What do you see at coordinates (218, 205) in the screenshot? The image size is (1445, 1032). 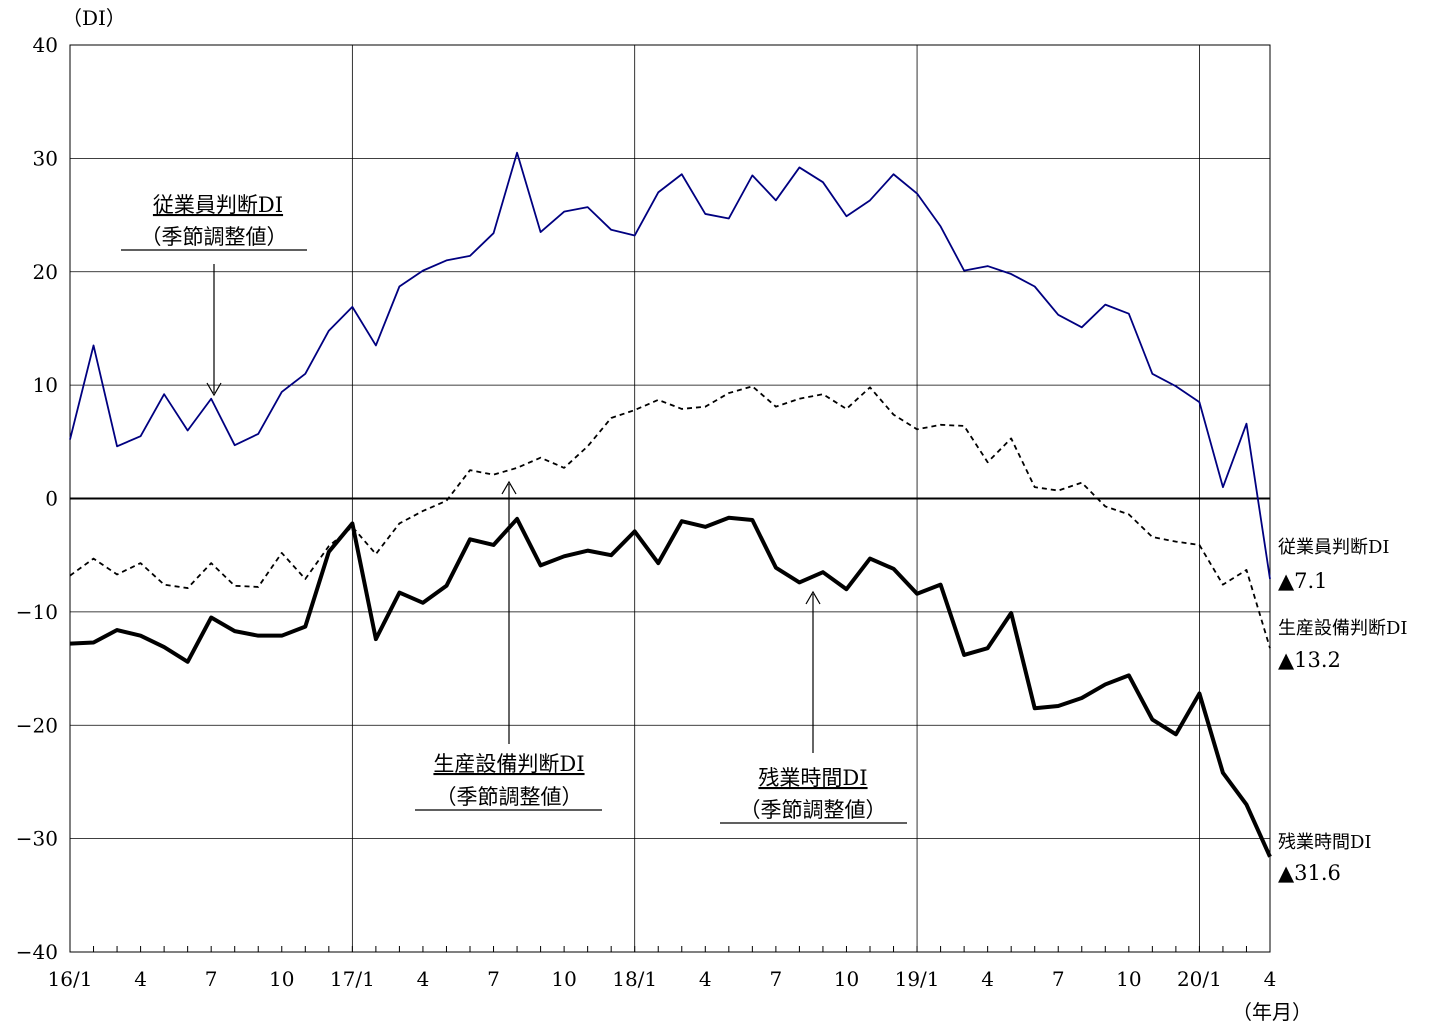 I see `annotation-employee-title: 従業員判断DI` at bounding box center [218, 205].